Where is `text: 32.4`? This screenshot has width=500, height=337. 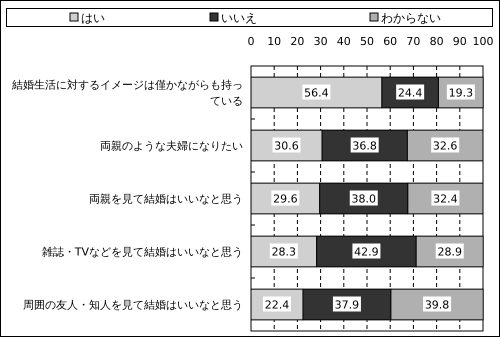
text: 32.4 is located at coordinates (445, 199).